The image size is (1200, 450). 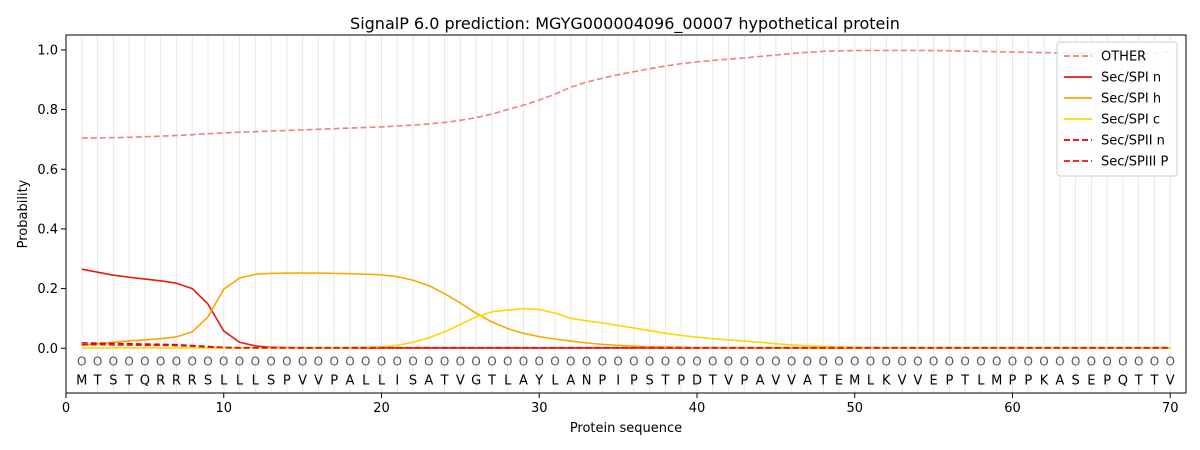 I want to click on residue-label: G, so click(x=476, y=381).